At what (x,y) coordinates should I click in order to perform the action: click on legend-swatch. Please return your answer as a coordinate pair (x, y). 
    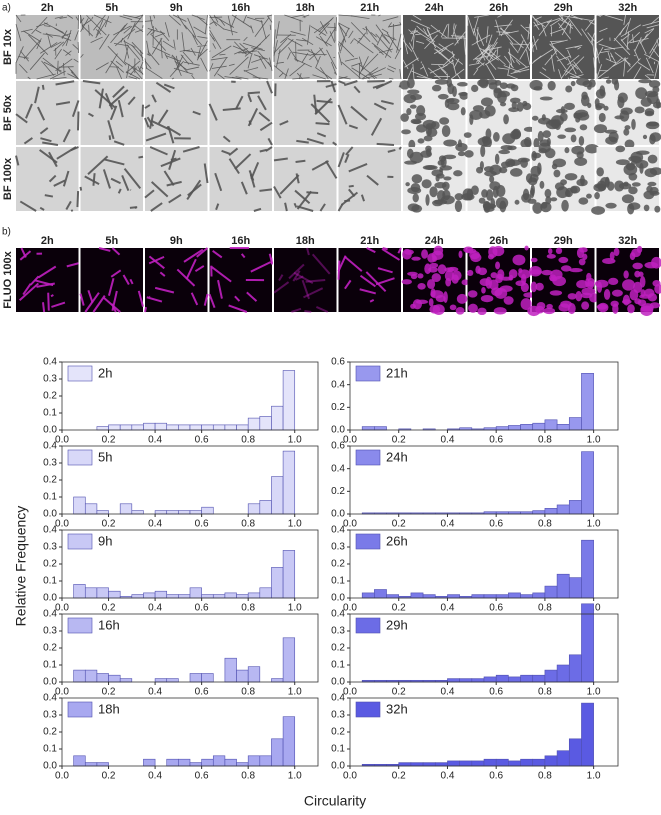
    Looking at the image, I should click on (368, 373).